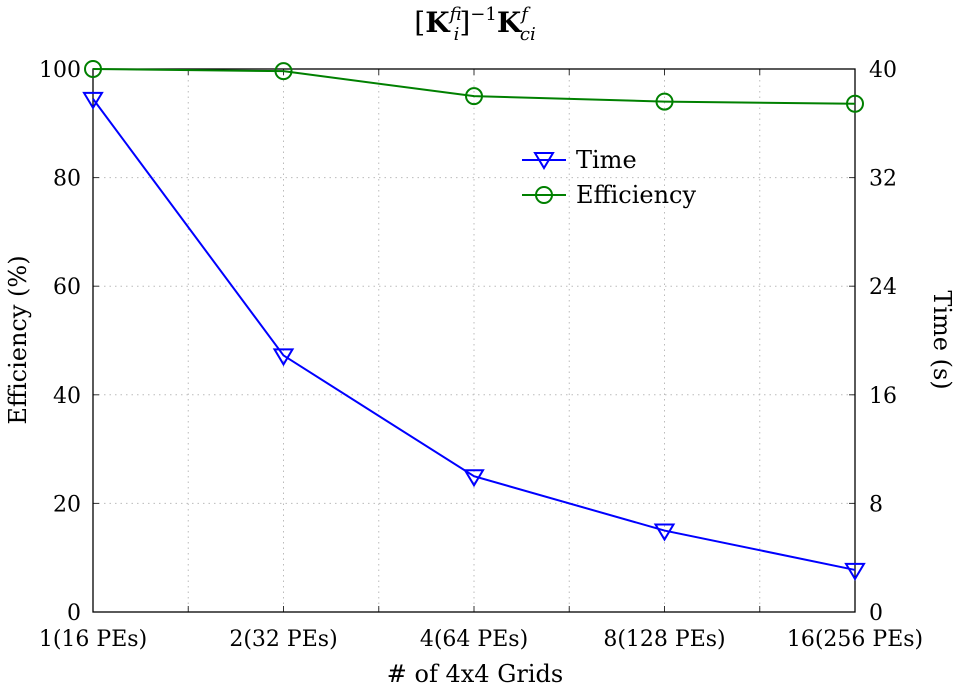 This screenshot has height=693, width=957. Describe the element at coordinates (876, 613) in the screenshot. I see `y-tick-label-right: 0` at that location.